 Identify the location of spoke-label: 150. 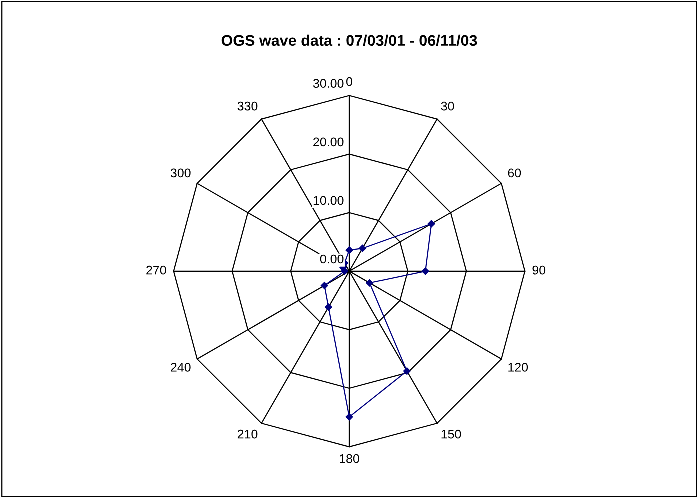
(452, 434).